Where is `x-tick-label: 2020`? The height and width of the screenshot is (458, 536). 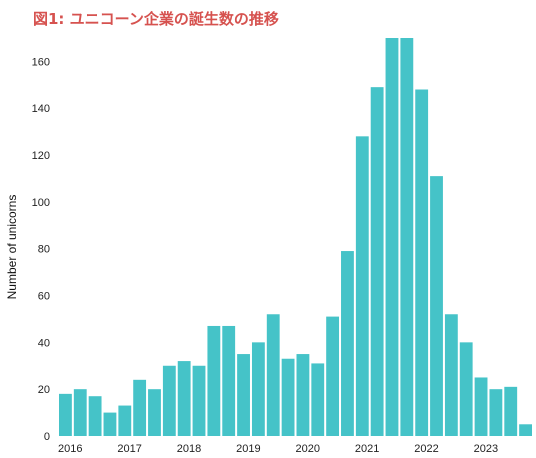
x-tick-label: 2020 is located at coordinates (308, 449).